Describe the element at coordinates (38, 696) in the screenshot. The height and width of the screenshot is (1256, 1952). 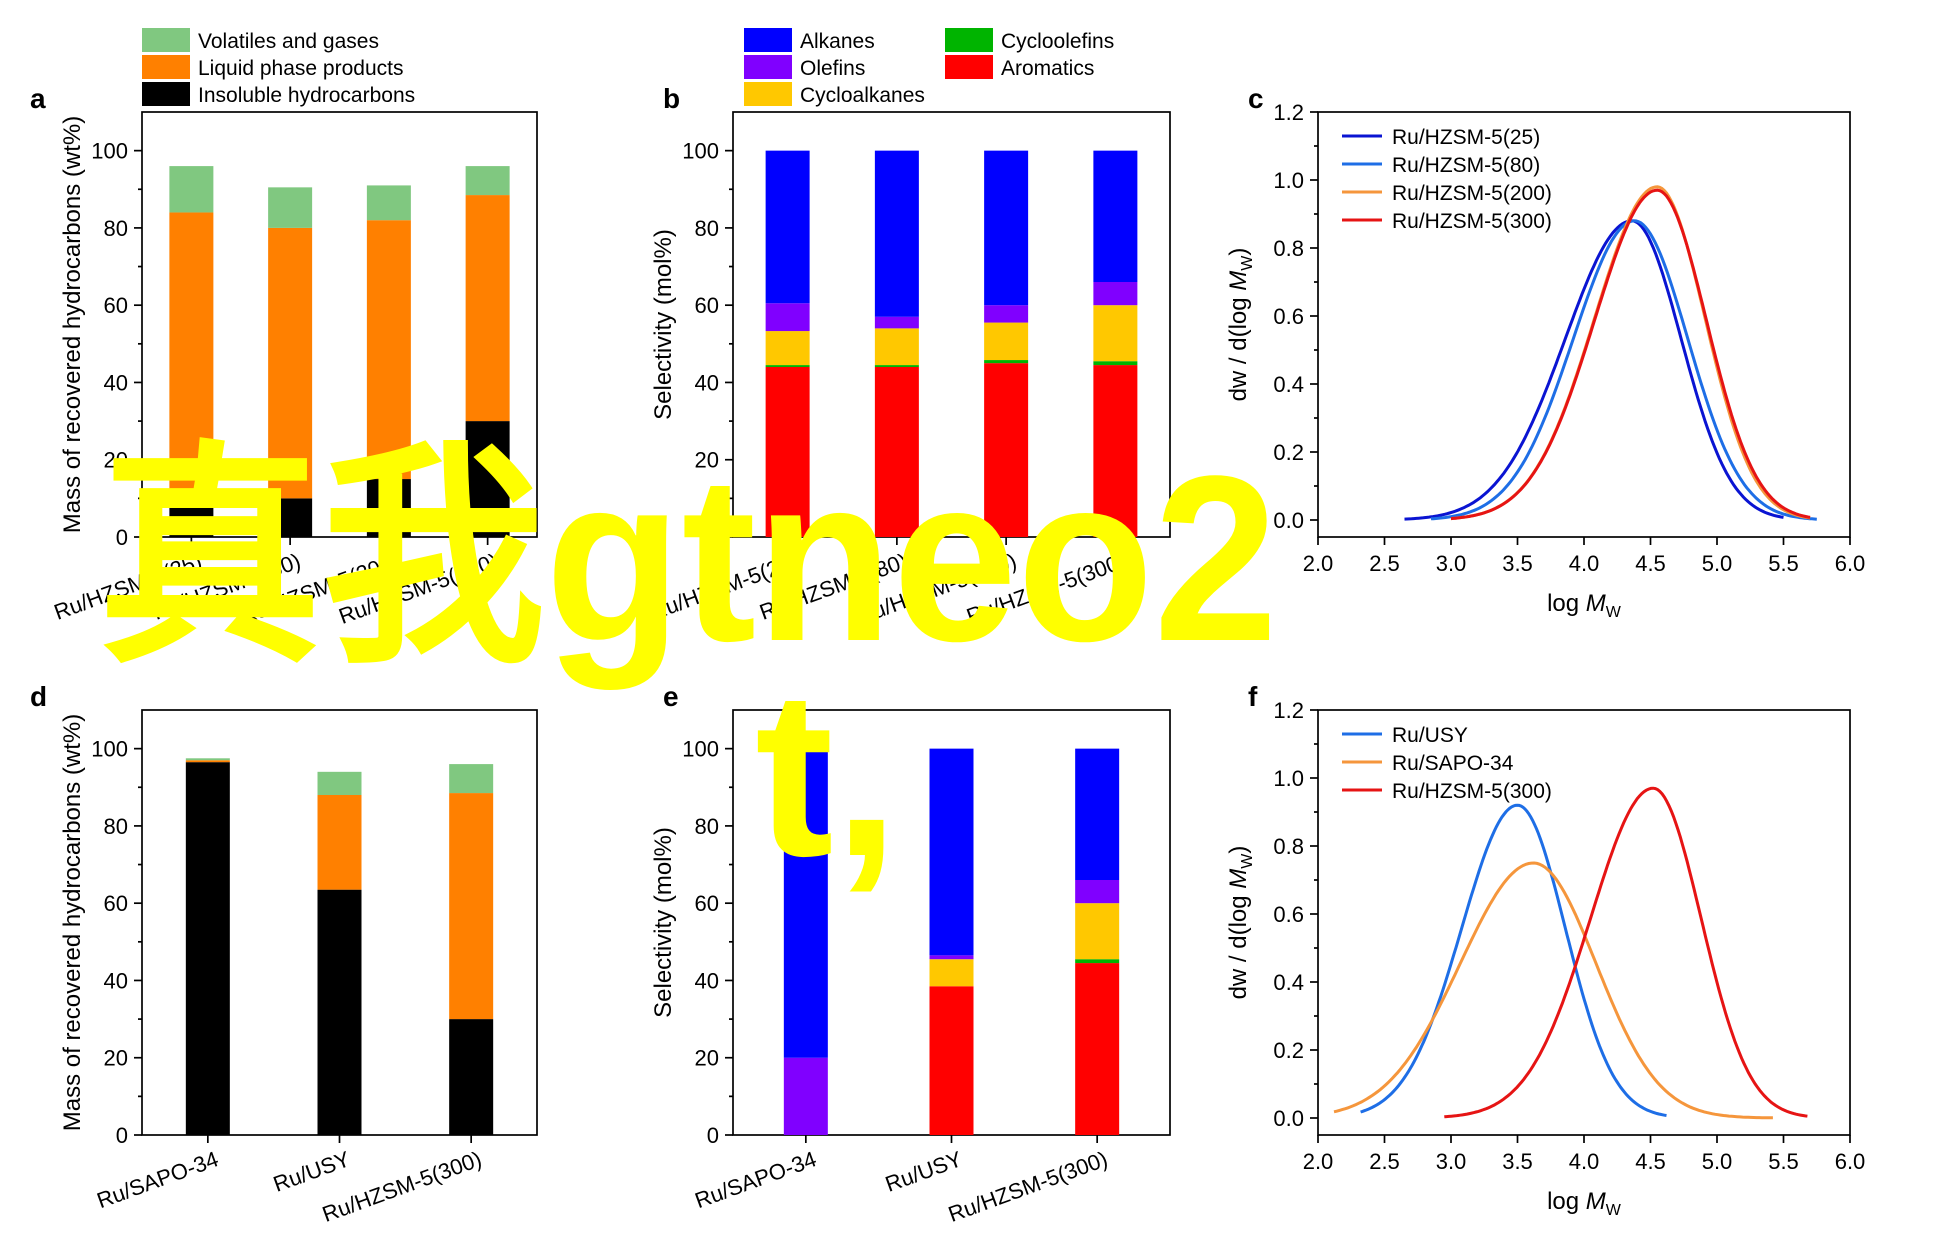
I see `panel-letter-d: d` at that location.